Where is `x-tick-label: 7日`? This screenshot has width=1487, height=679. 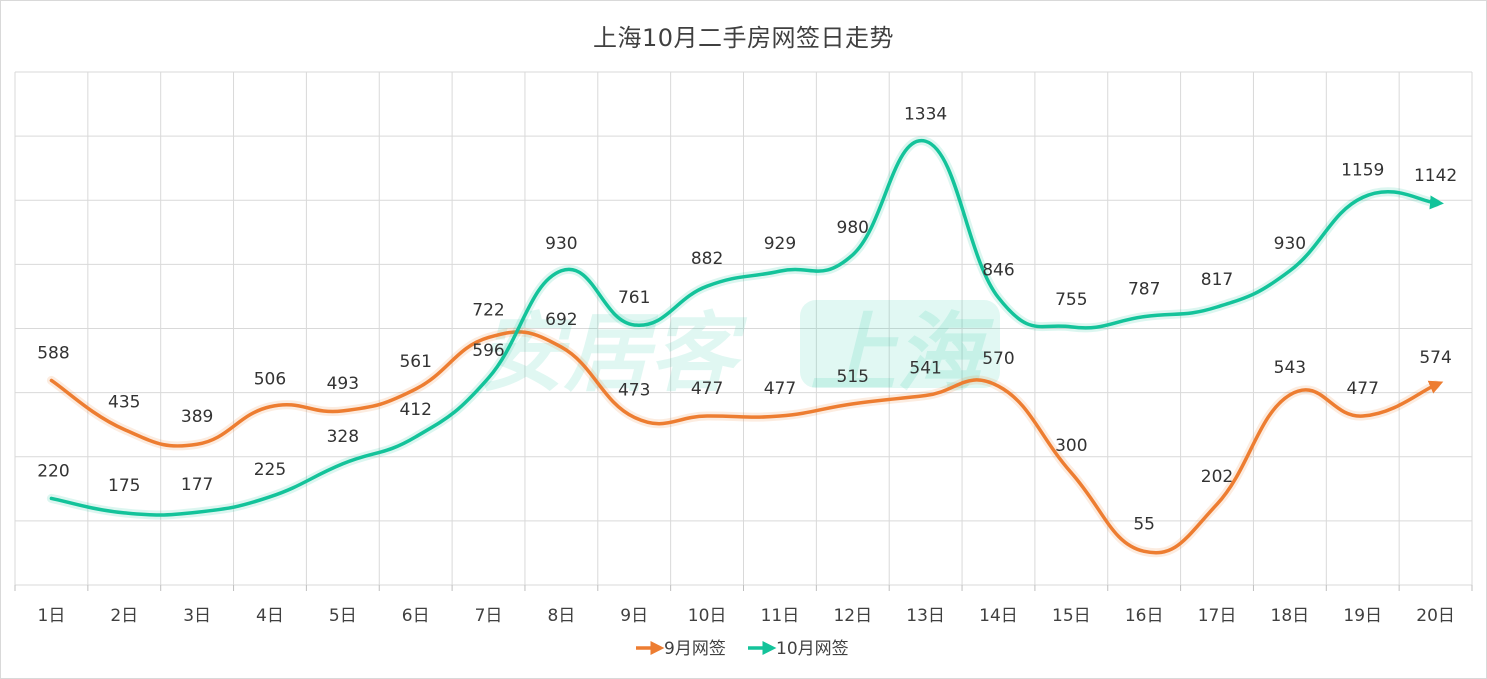 x-tick-label: 7日 is located at coordinates (489, 616).